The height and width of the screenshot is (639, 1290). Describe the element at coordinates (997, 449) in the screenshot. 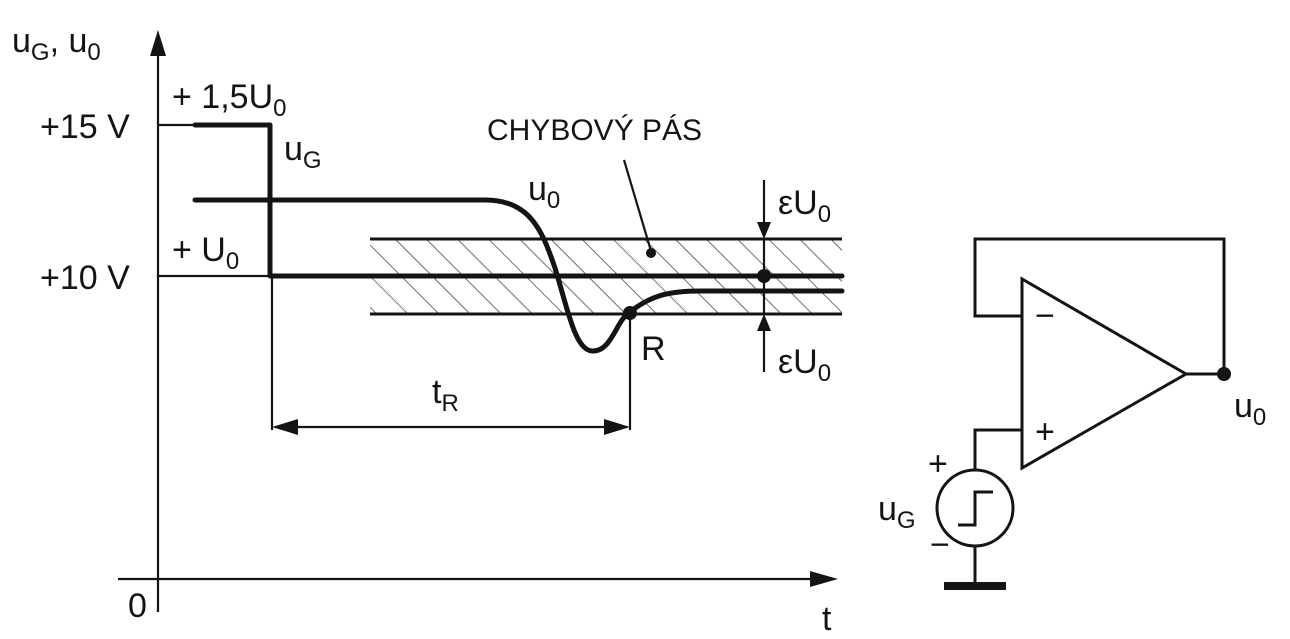

I see `input-wire` at that location.